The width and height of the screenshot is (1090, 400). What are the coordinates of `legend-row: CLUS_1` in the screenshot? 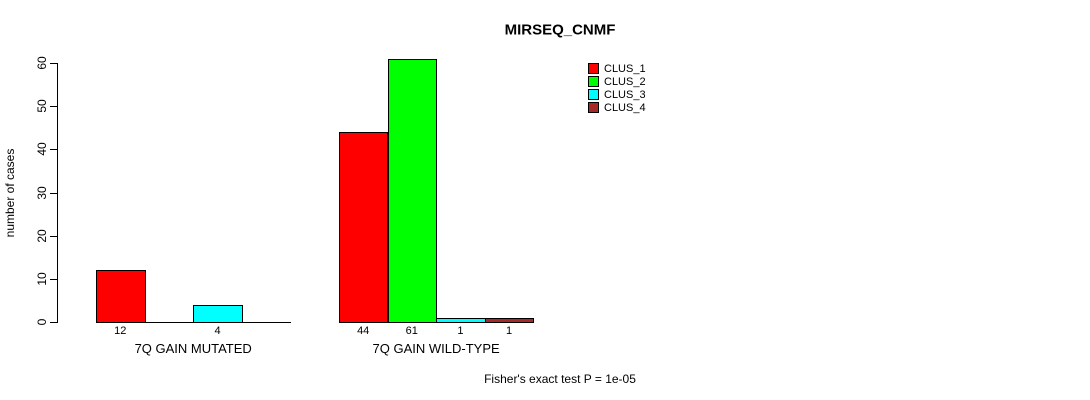 It's located at (617, 68).